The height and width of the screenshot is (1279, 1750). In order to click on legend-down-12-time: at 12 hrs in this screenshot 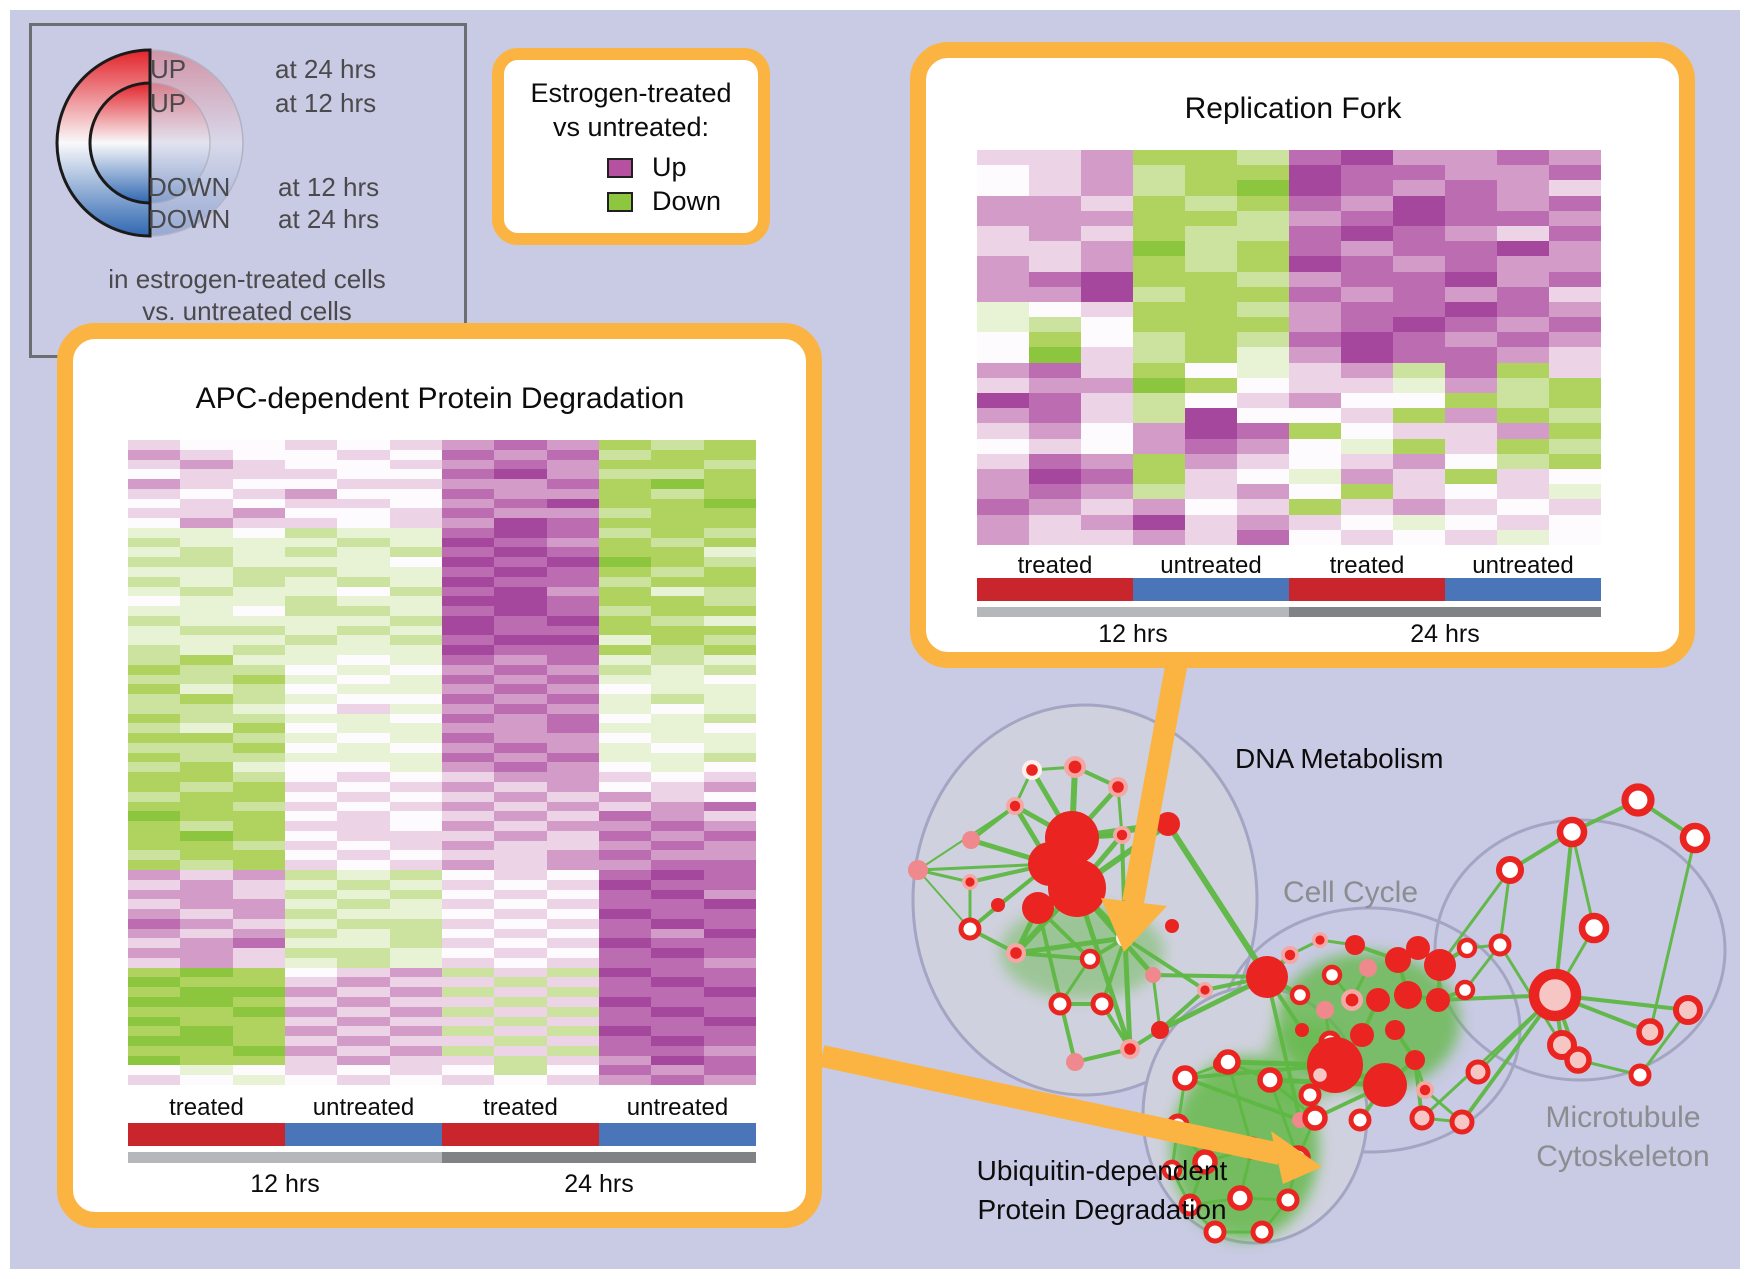, I will do `click(329, 187)`.